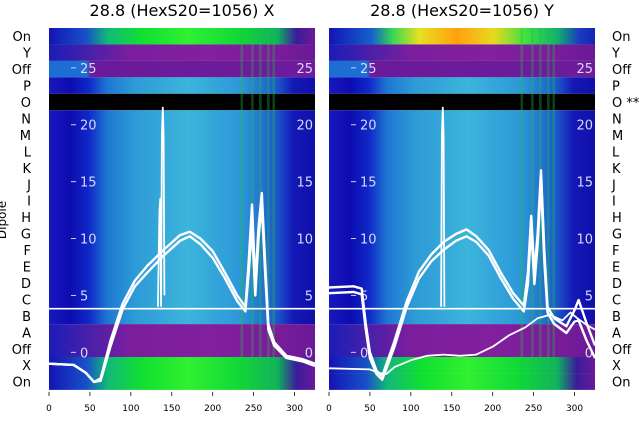 This screenshot has height=440, width=640. I want to click on right-overlay-tick-label-25: 25, so click(368, 69).